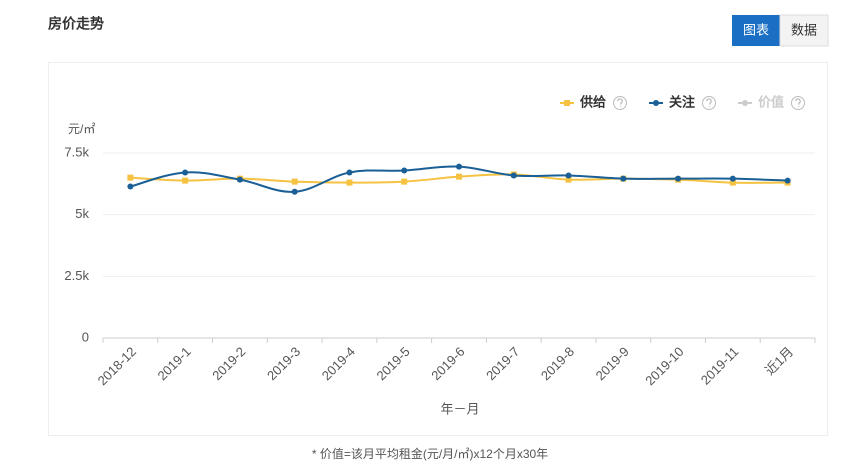 This screenshot has height=471, width=842. I want to click on tab-label: 数据, so click(804, 29).